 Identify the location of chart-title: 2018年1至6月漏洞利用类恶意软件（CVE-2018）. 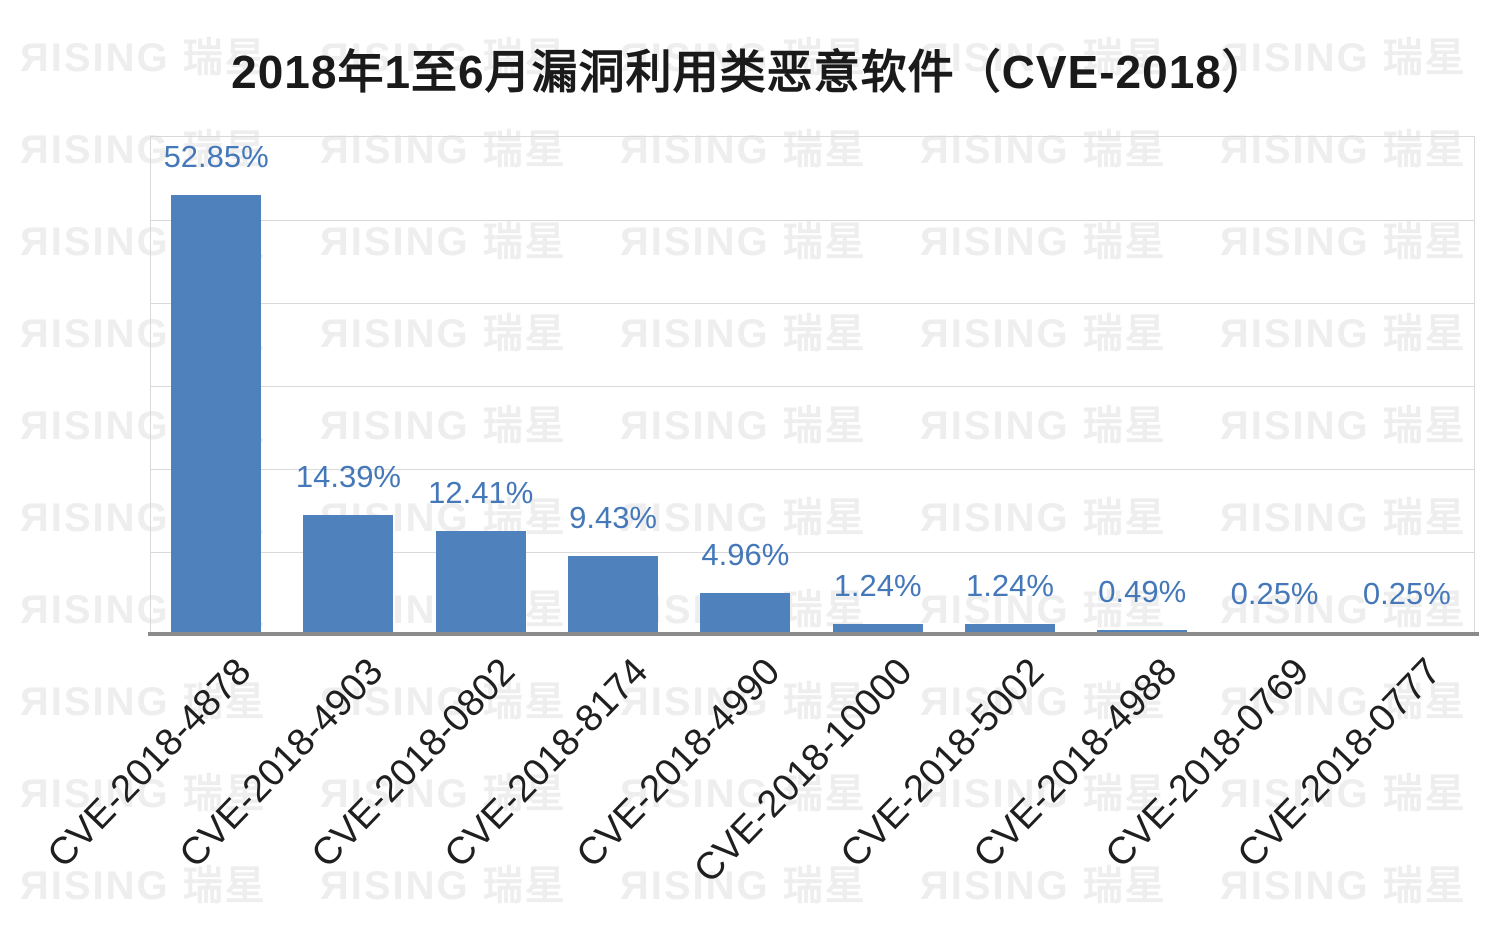
(750, 72).